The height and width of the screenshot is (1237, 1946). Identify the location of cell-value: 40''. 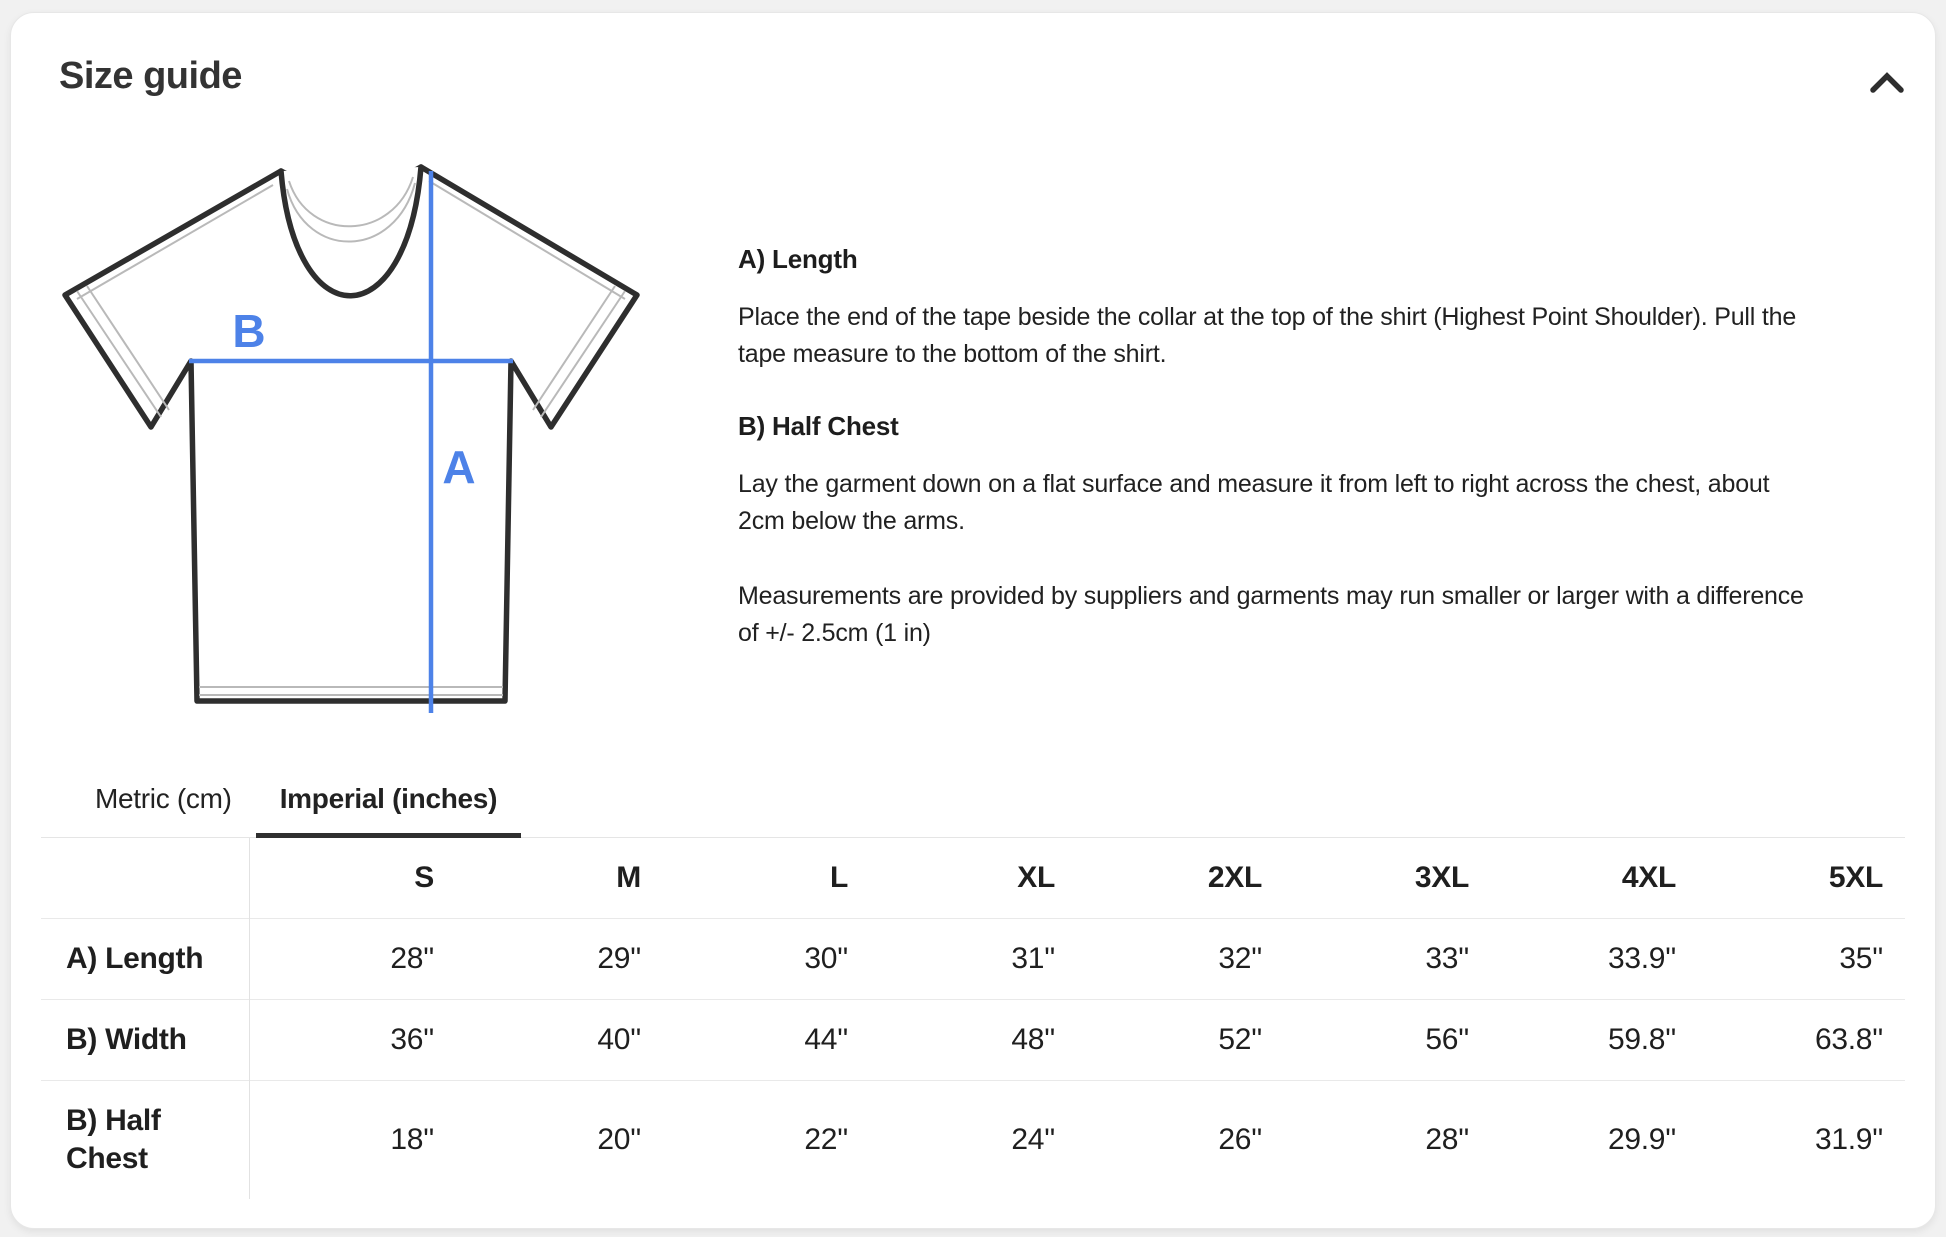
(619, 1039).